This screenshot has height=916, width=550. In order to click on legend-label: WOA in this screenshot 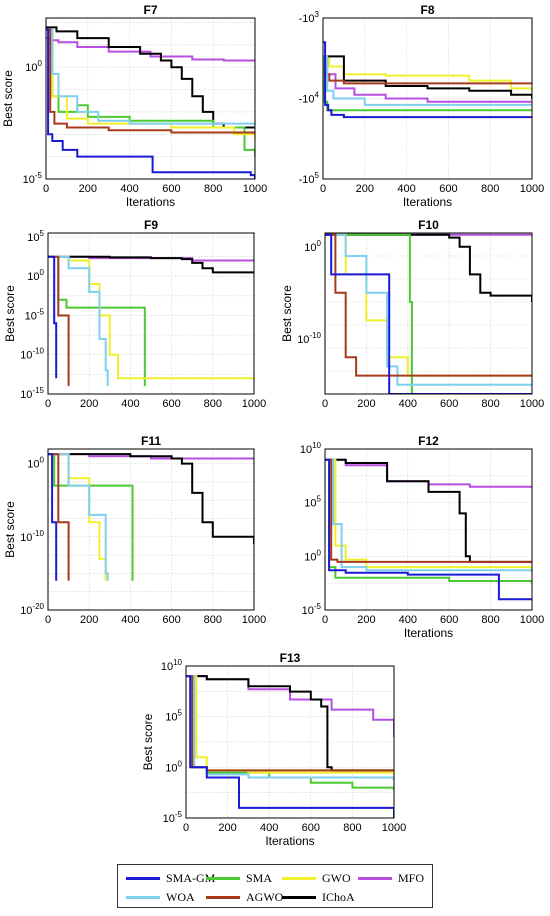, I will do `click(180, 896)`.